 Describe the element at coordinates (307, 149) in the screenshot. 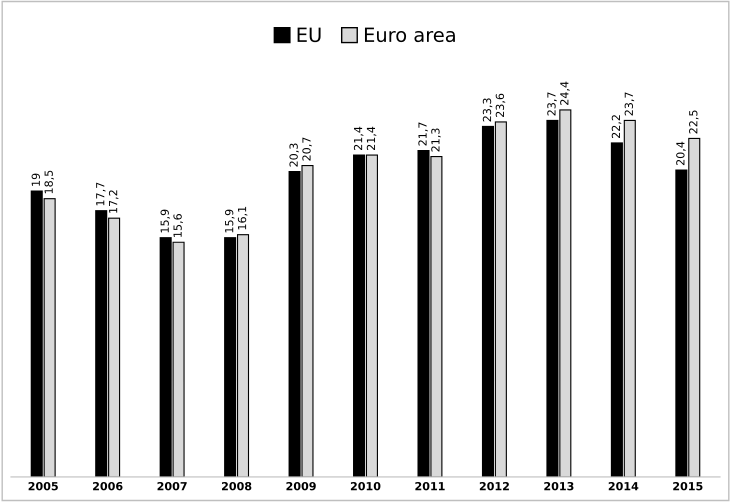

I see `data-label: 20,7` at that location.